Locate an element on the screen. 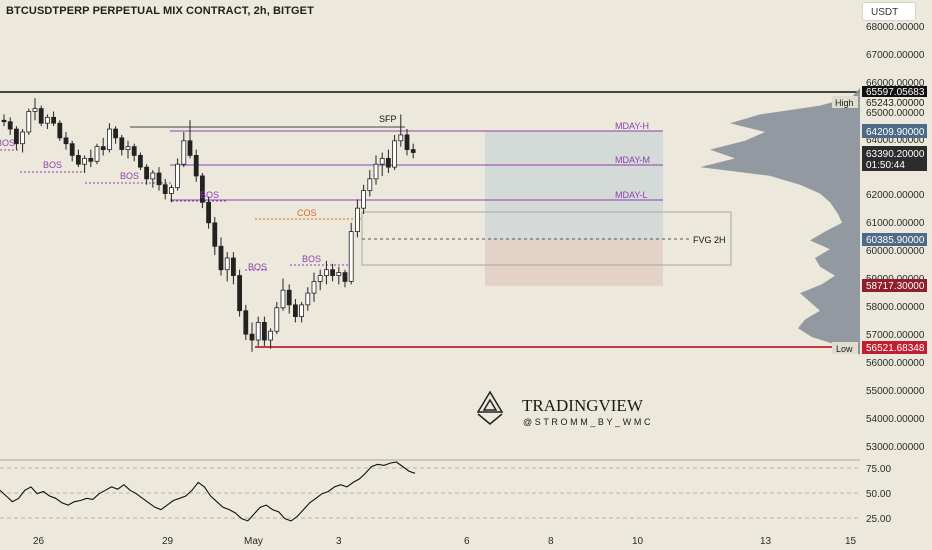 The height and width of the screenshot is (550, 932). oscillator-line is located at coordinates (208, 491).